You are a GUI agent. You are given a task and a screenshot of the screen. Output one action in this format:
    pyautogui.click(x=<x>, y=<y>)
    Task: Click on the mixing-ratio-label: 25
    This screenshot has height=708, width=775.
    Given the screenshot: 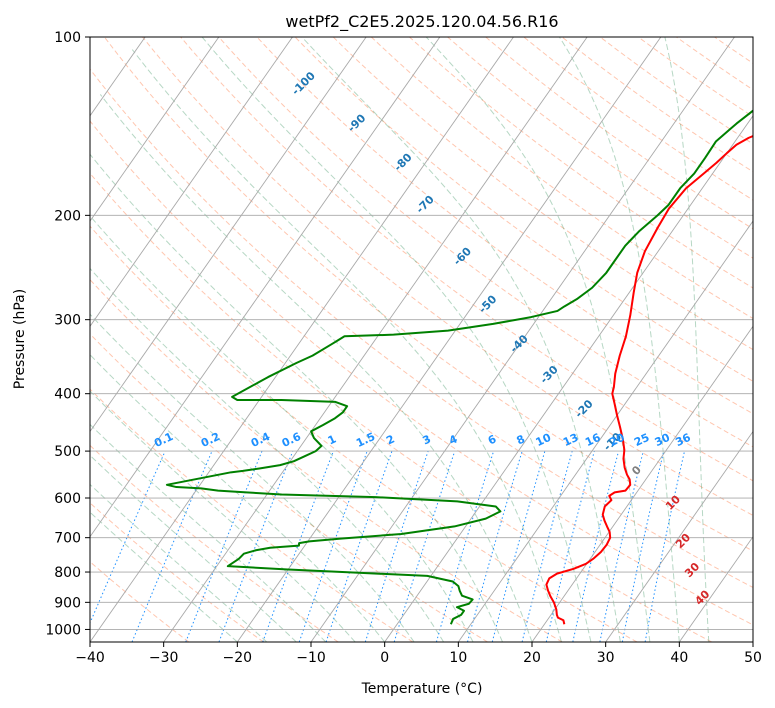 What is the action you would take?
    pyautogui.click(x=641, y=440)
    